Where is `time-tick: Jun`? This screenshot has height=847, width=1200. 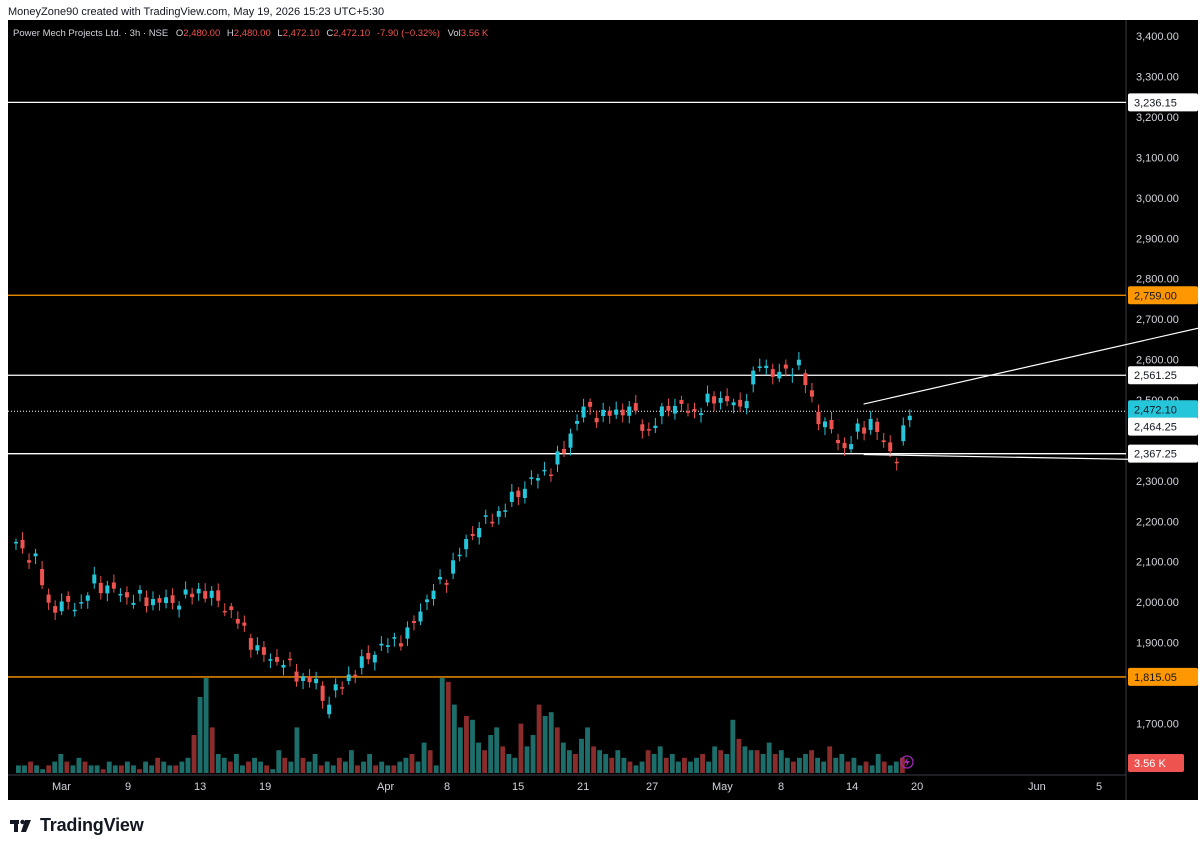 time-tick: Jun is located at coordinates (1037, 787).